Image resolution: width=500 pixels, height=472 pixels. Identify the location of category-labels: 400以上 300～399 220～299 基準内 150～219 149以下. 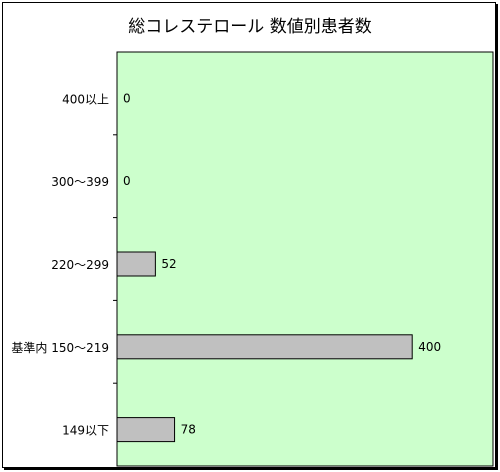
(60, 264).